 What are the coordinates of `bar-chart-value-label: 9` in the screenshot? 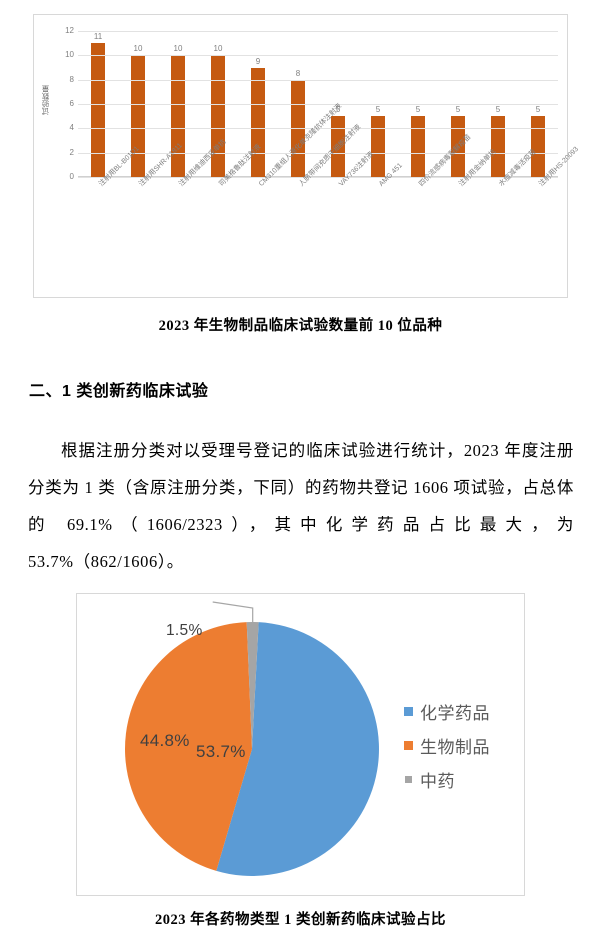 It's located at (258, 61).